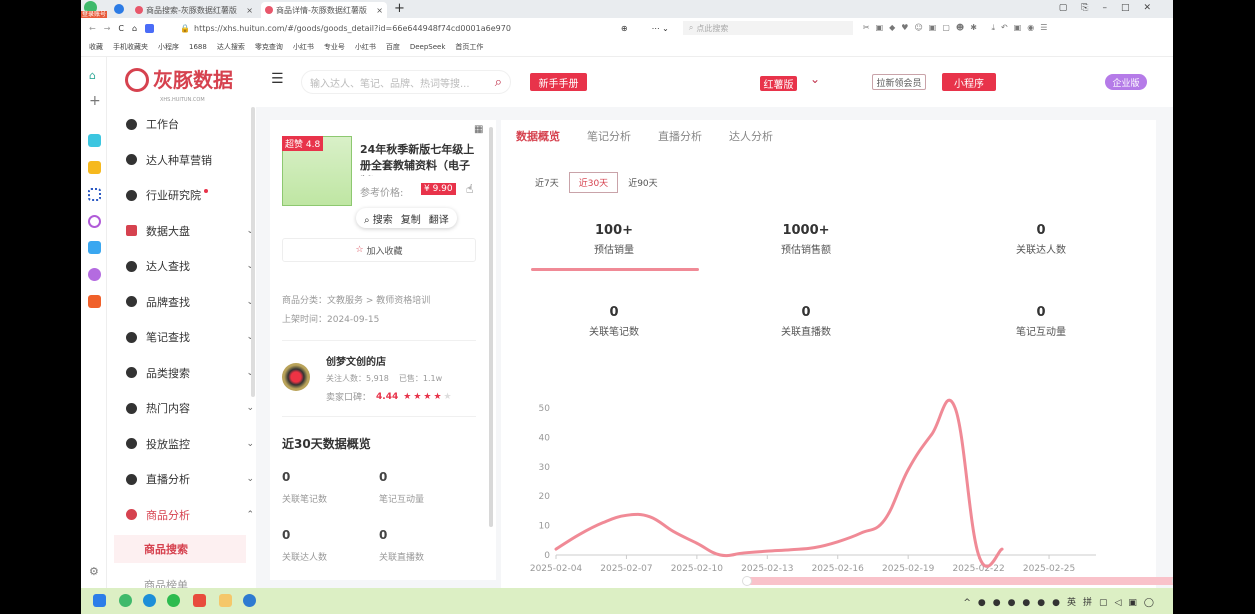 Image resolution: width=1255 pixels, height=614 pixels. What do you see at coordinates (99, 600) in the screenshot?
I see `start-icon` at bounding box center [99, 600].